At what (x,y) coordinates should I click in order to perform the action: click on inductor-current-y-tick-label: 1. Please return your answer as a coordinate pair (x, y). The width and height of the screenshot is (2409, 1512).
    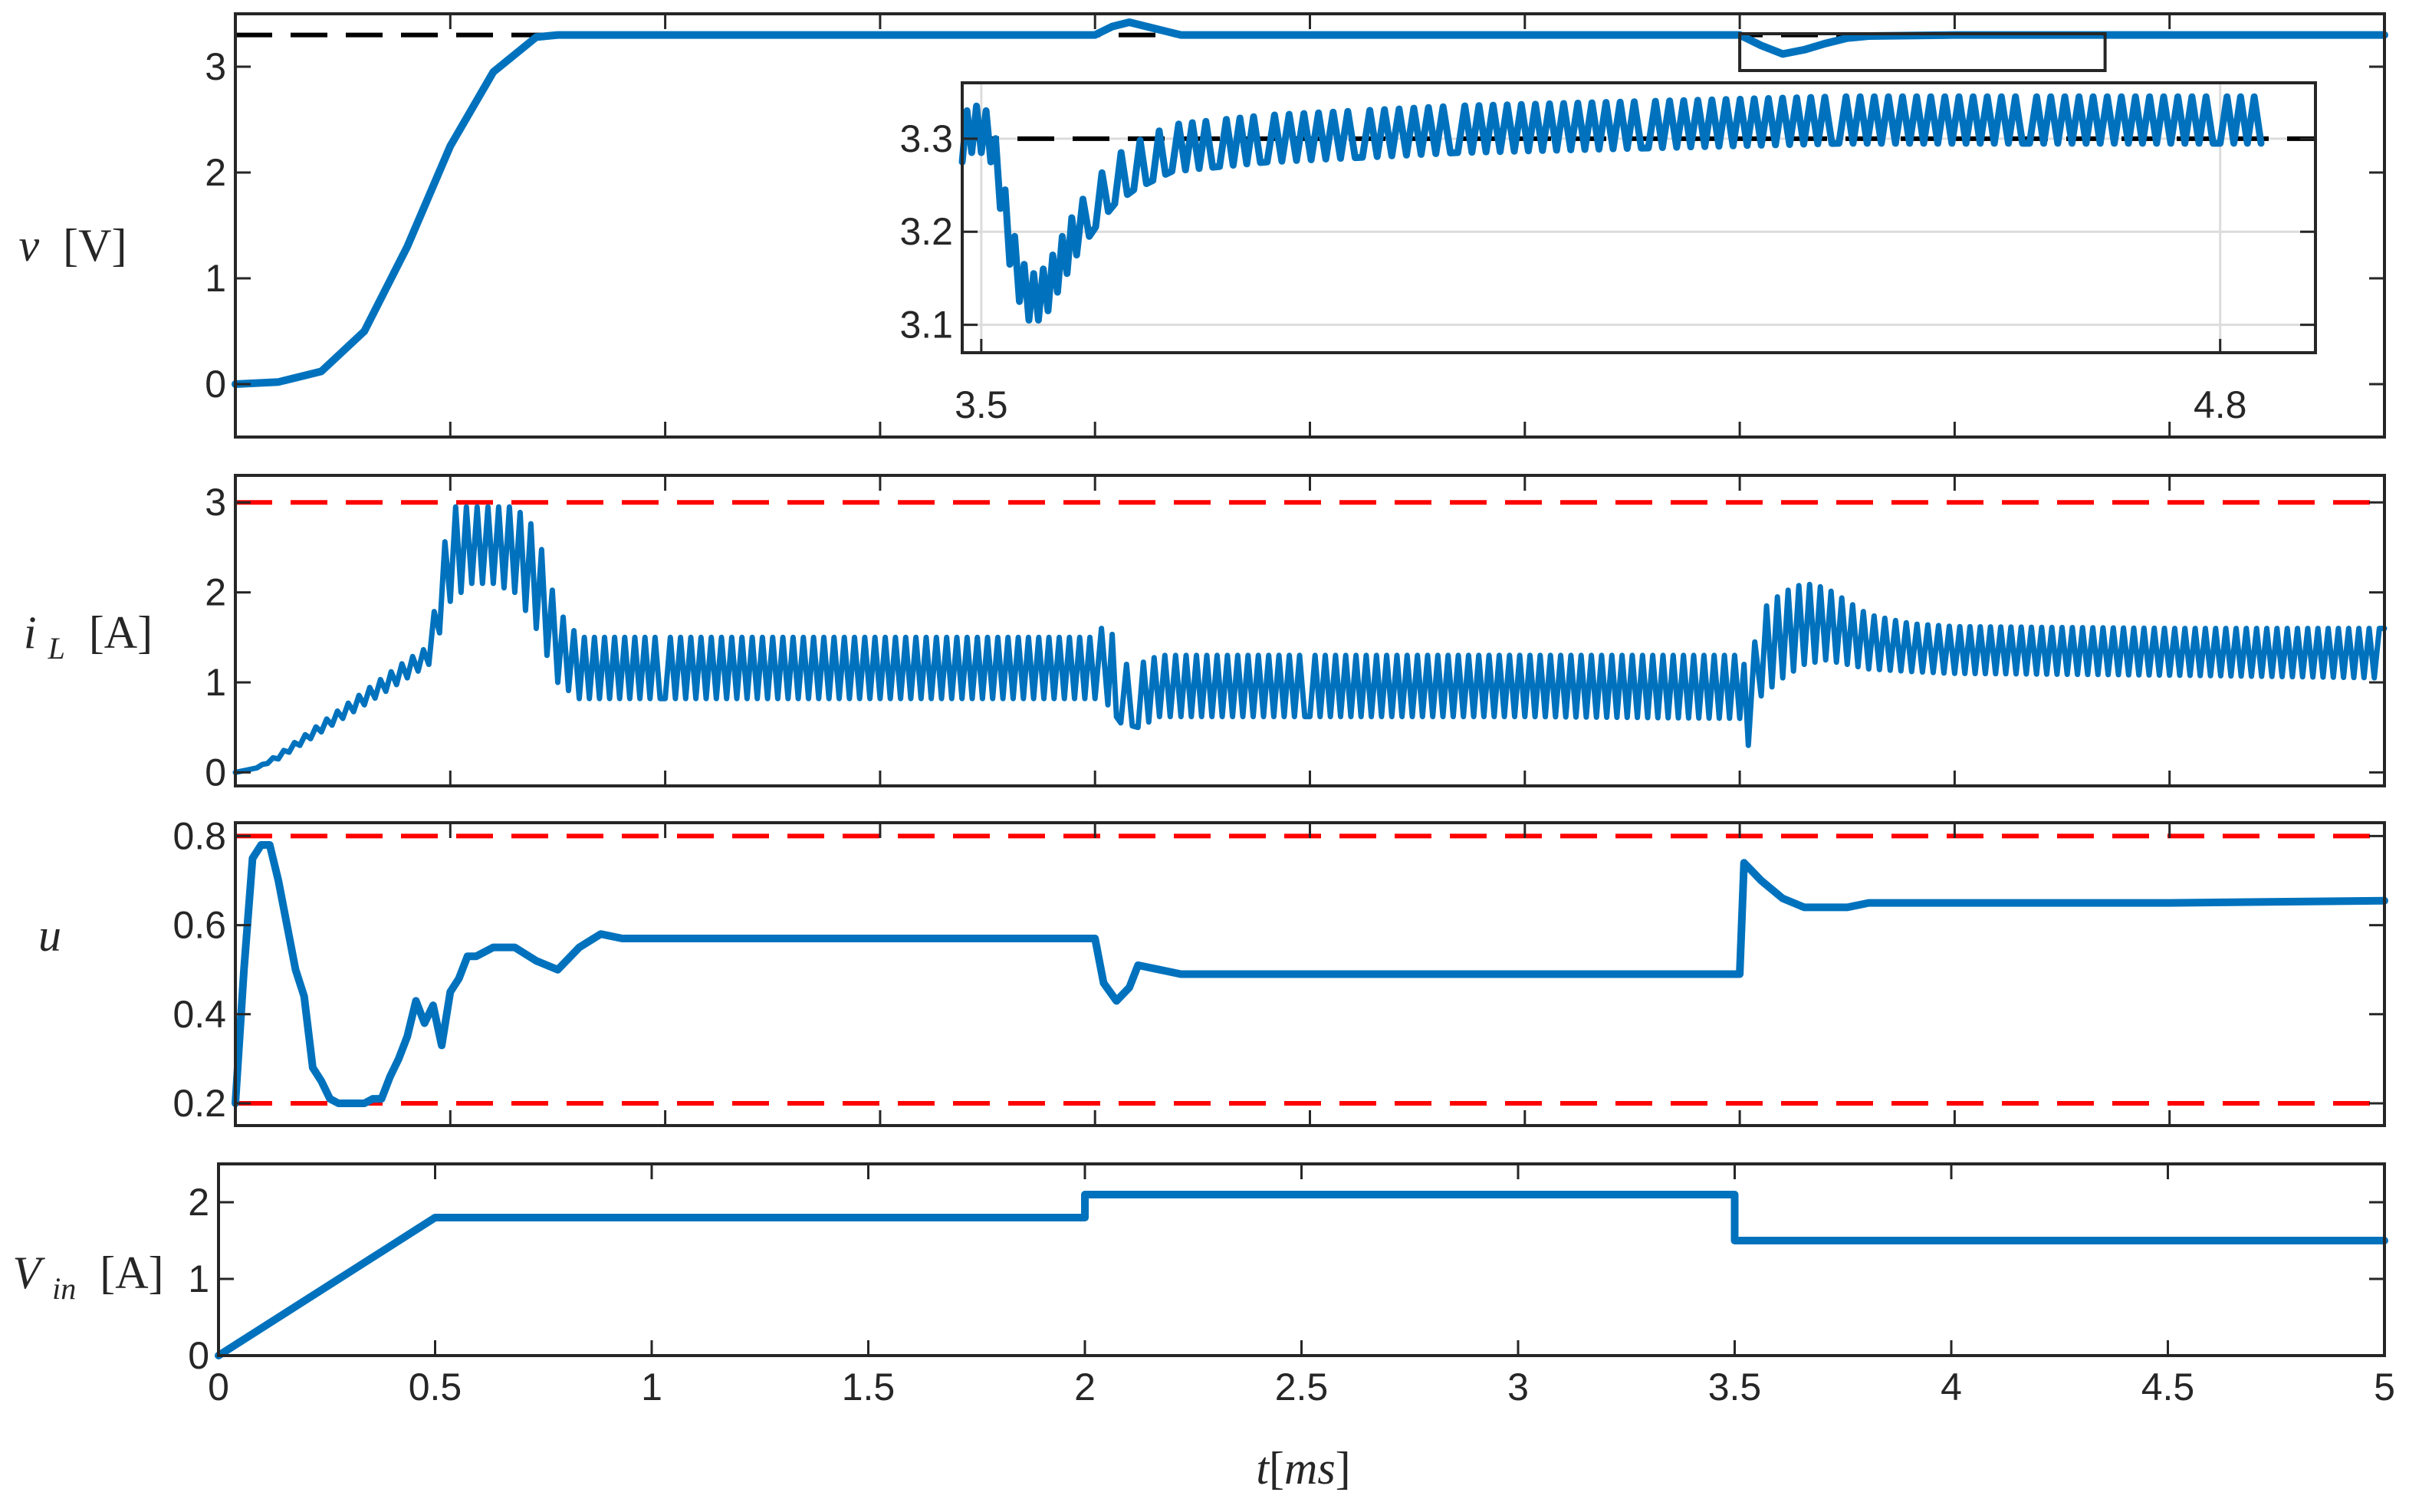
    Looking at the image, I should click on (215, 682).